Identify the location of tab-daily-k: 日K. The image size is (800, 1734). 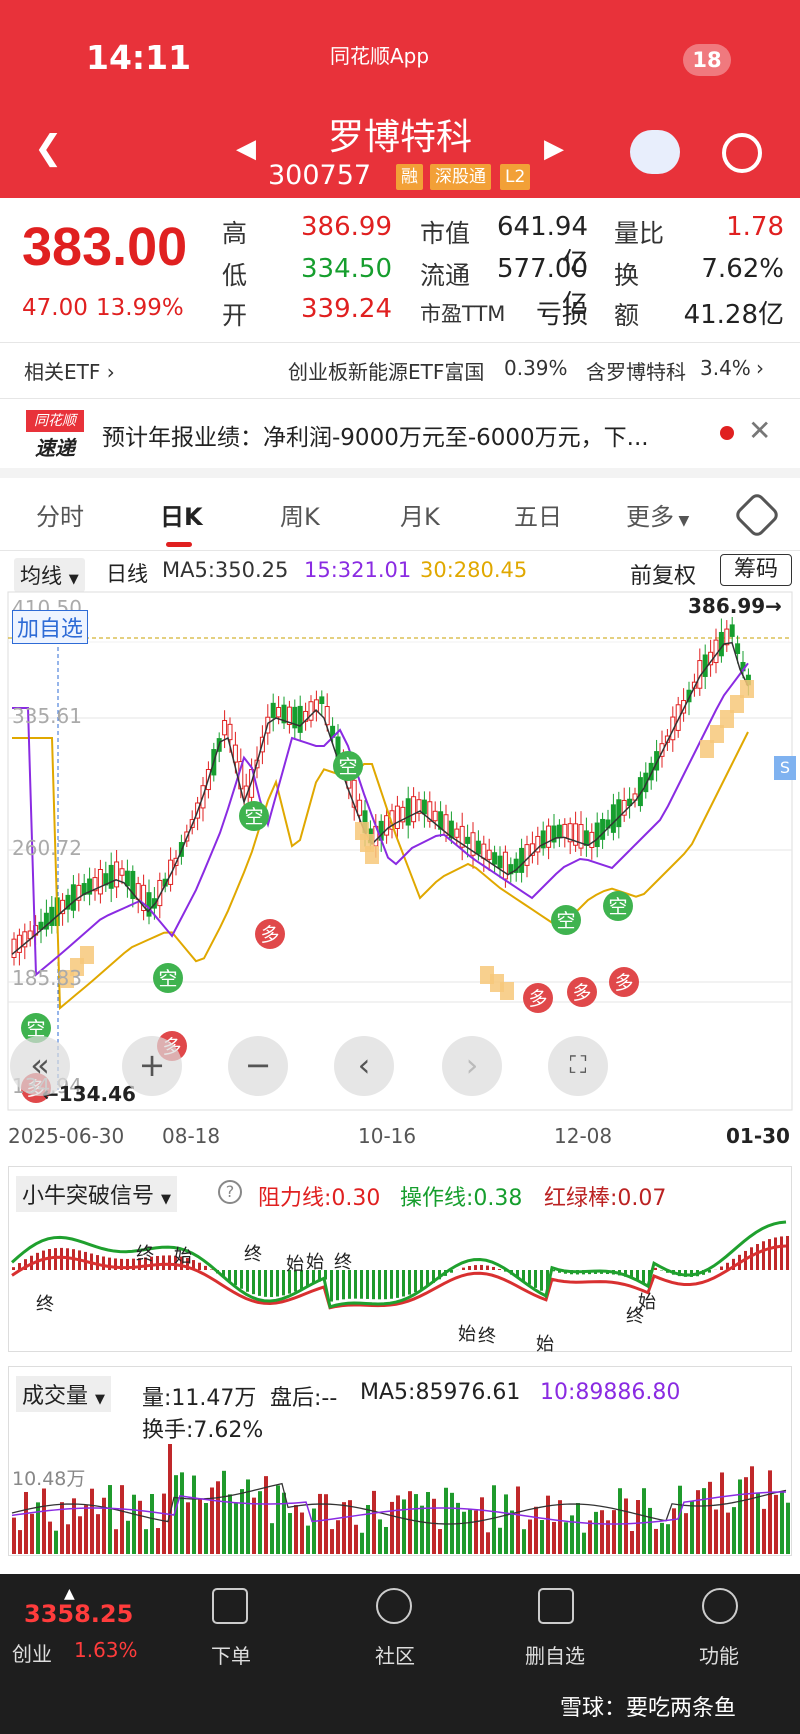
(181, 517).